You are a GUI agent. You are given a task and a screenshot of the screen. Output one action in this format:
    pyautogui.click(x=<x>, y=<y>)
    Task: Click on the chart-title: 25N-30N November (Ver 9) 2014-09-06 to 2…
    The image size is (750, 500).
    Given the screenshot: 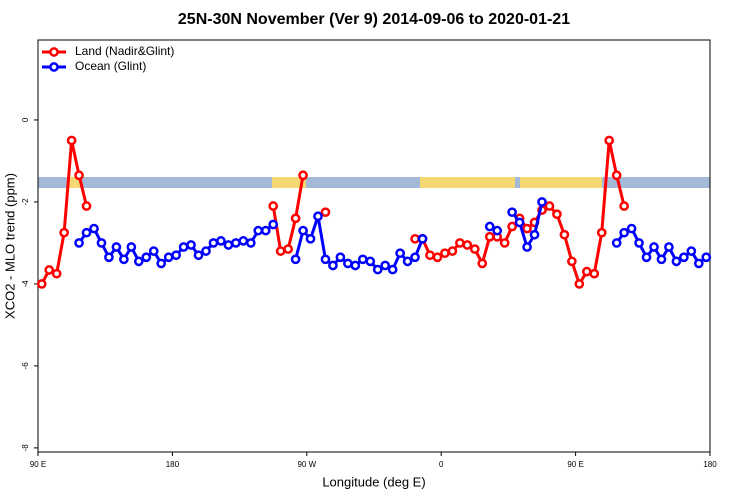 What is the action you would take?
    pyautogui.click(x=374, y=19)
    